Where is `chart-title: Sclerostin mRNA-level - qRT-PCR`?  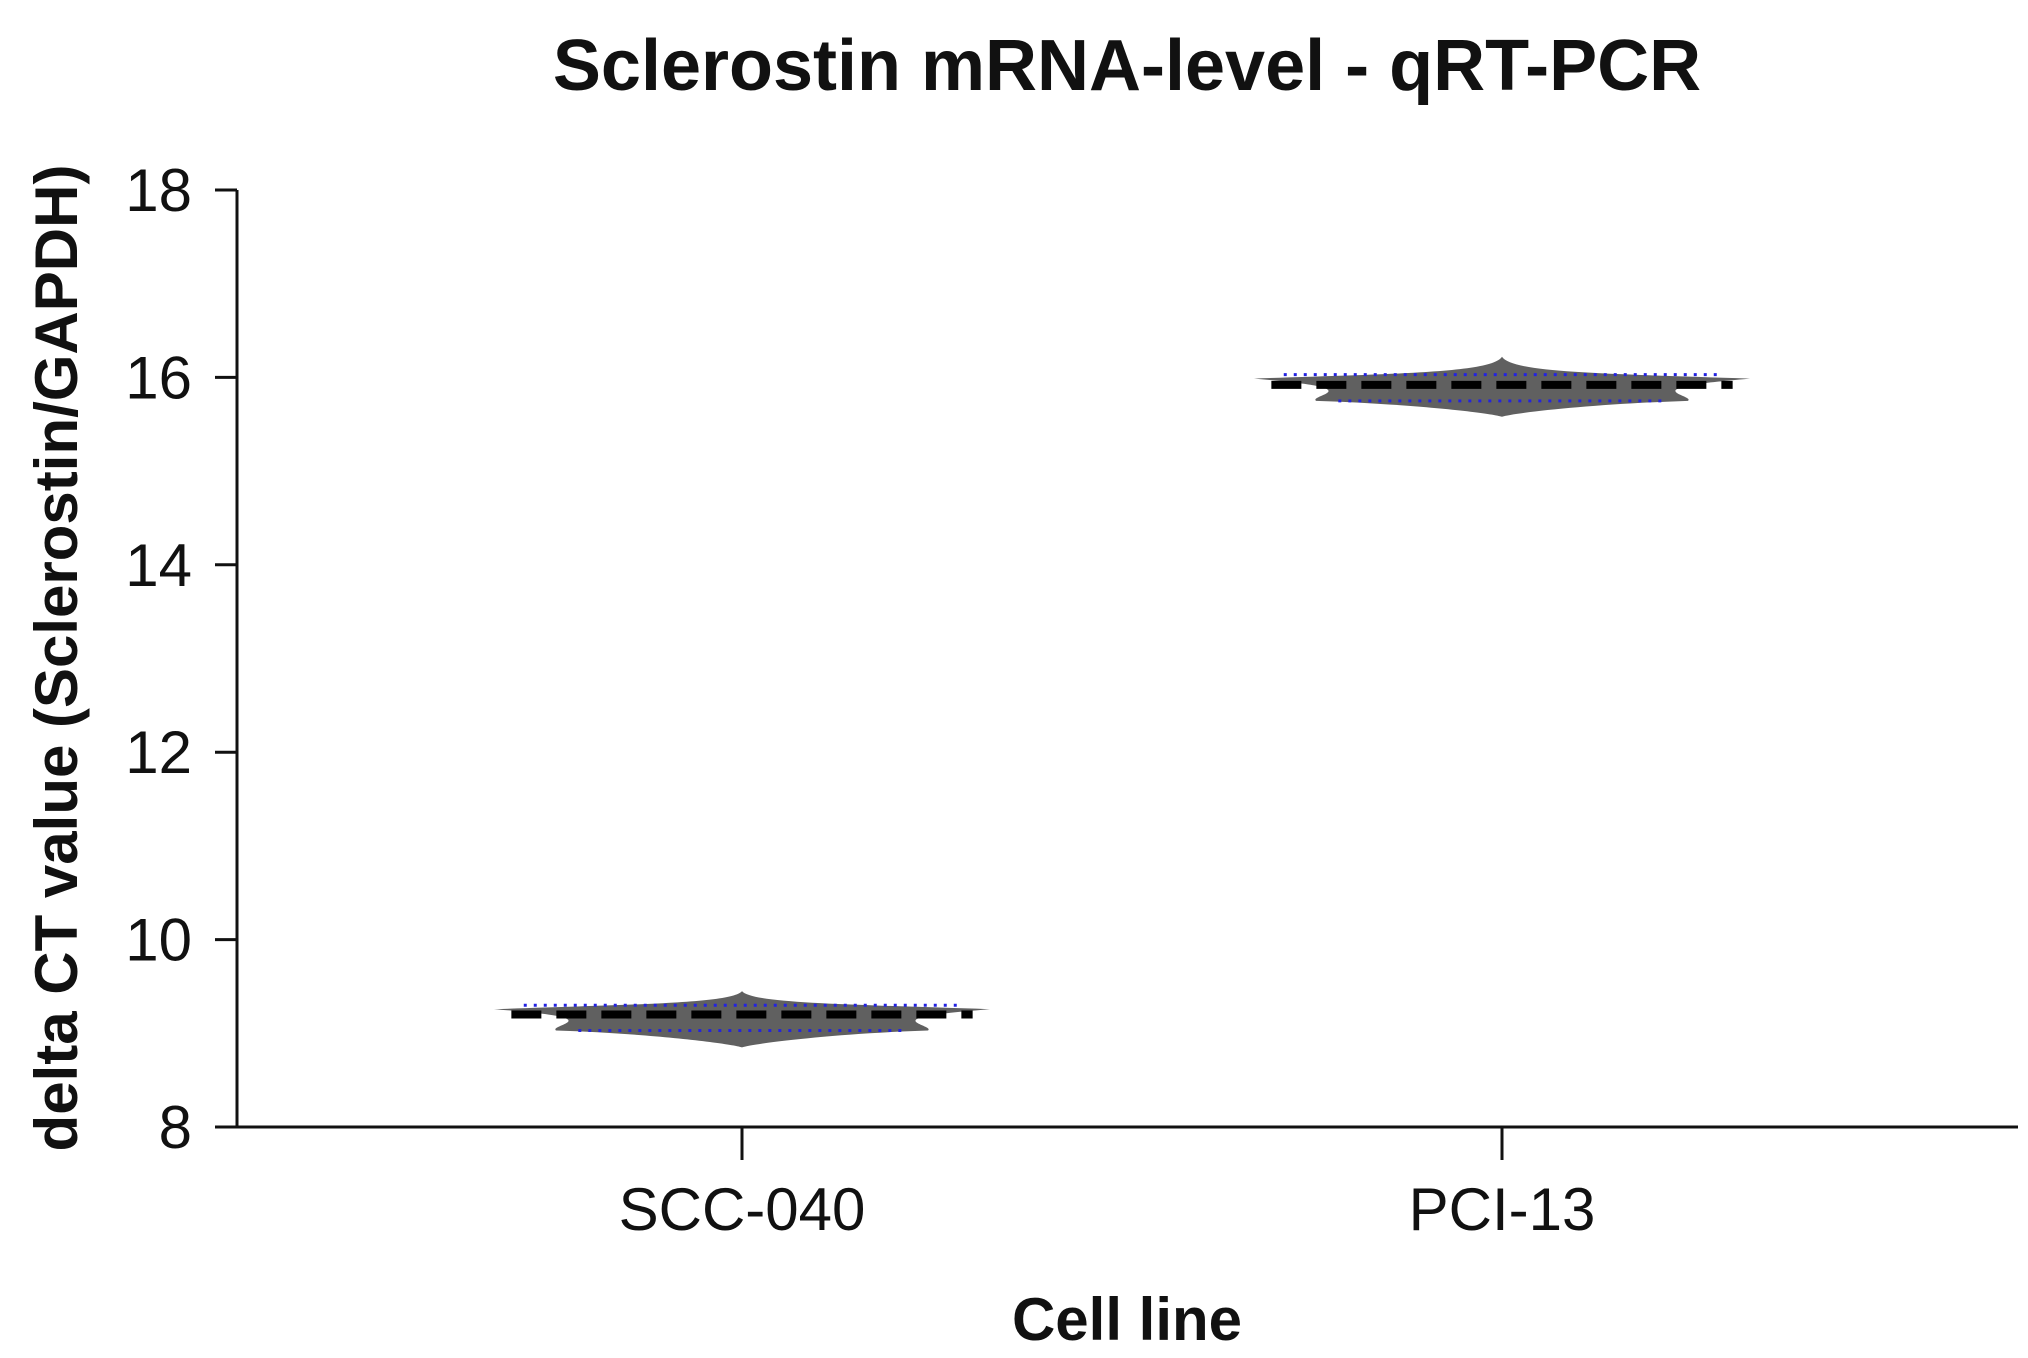 chart-title: Sclerostin mRNA-level - qRT-PCR is located at coordinates (1127, 66).